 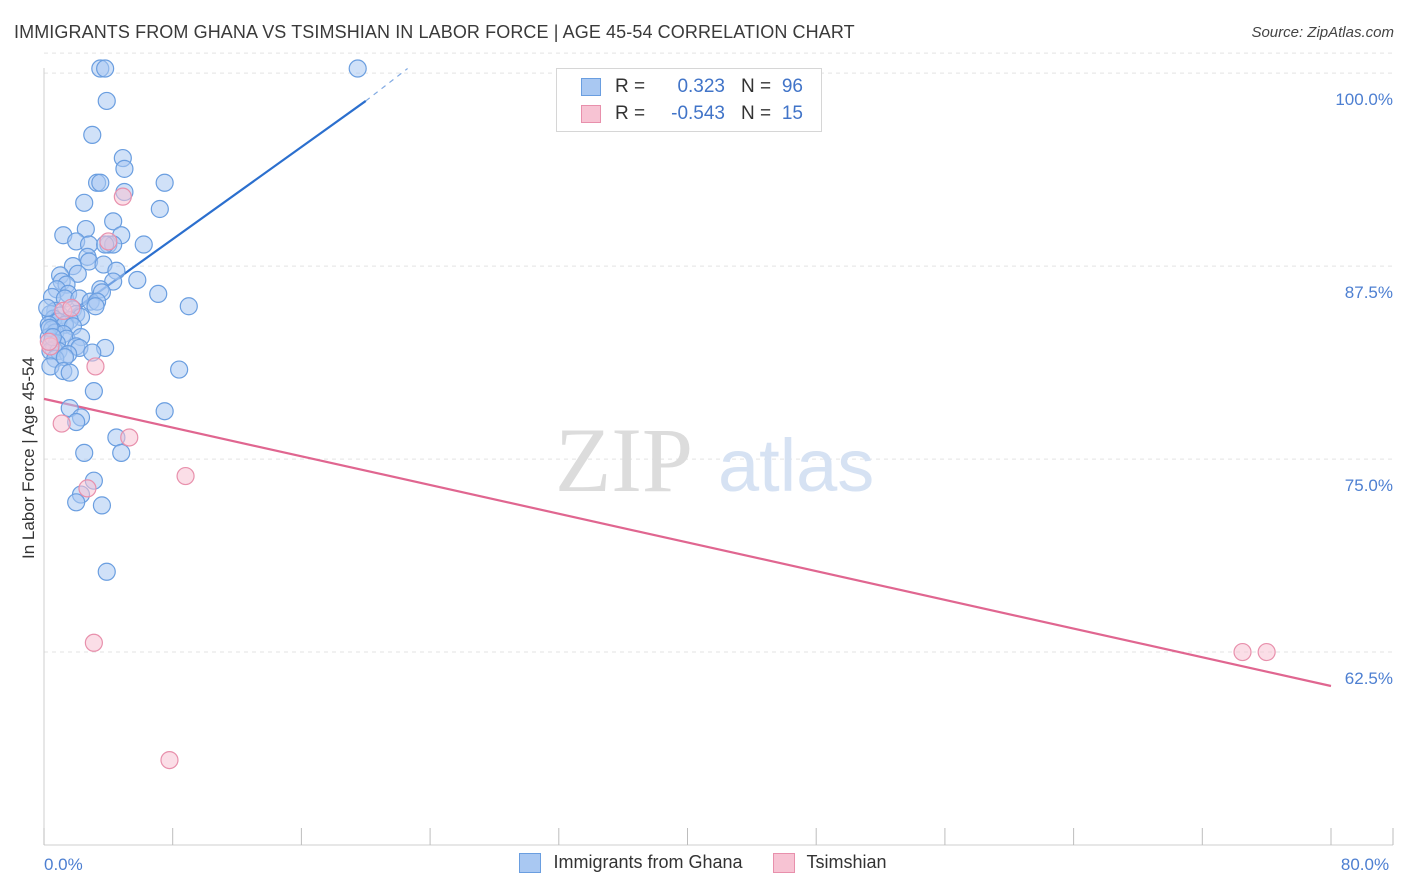 What do you see at coordinates (591, 87) in the screenshot?
I see `legend-swatch-ghana` at bounding box center [591, 87].